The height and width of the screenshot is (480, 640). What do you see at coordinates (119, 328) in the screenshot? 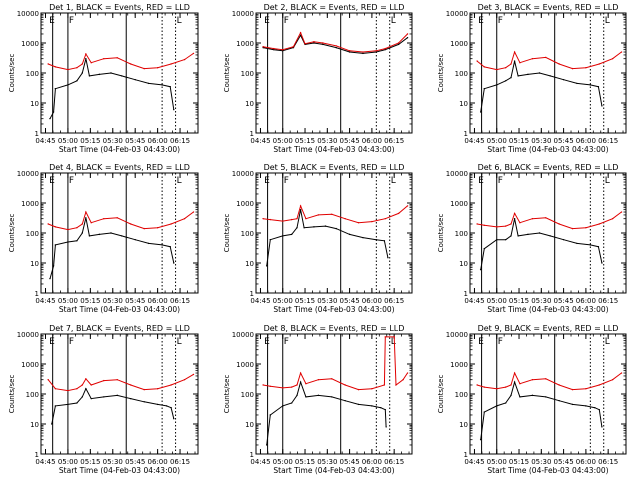
I see `chart-title: Det 7, BLACK = Events, RED = LLD` at bounding box center [119, 328].